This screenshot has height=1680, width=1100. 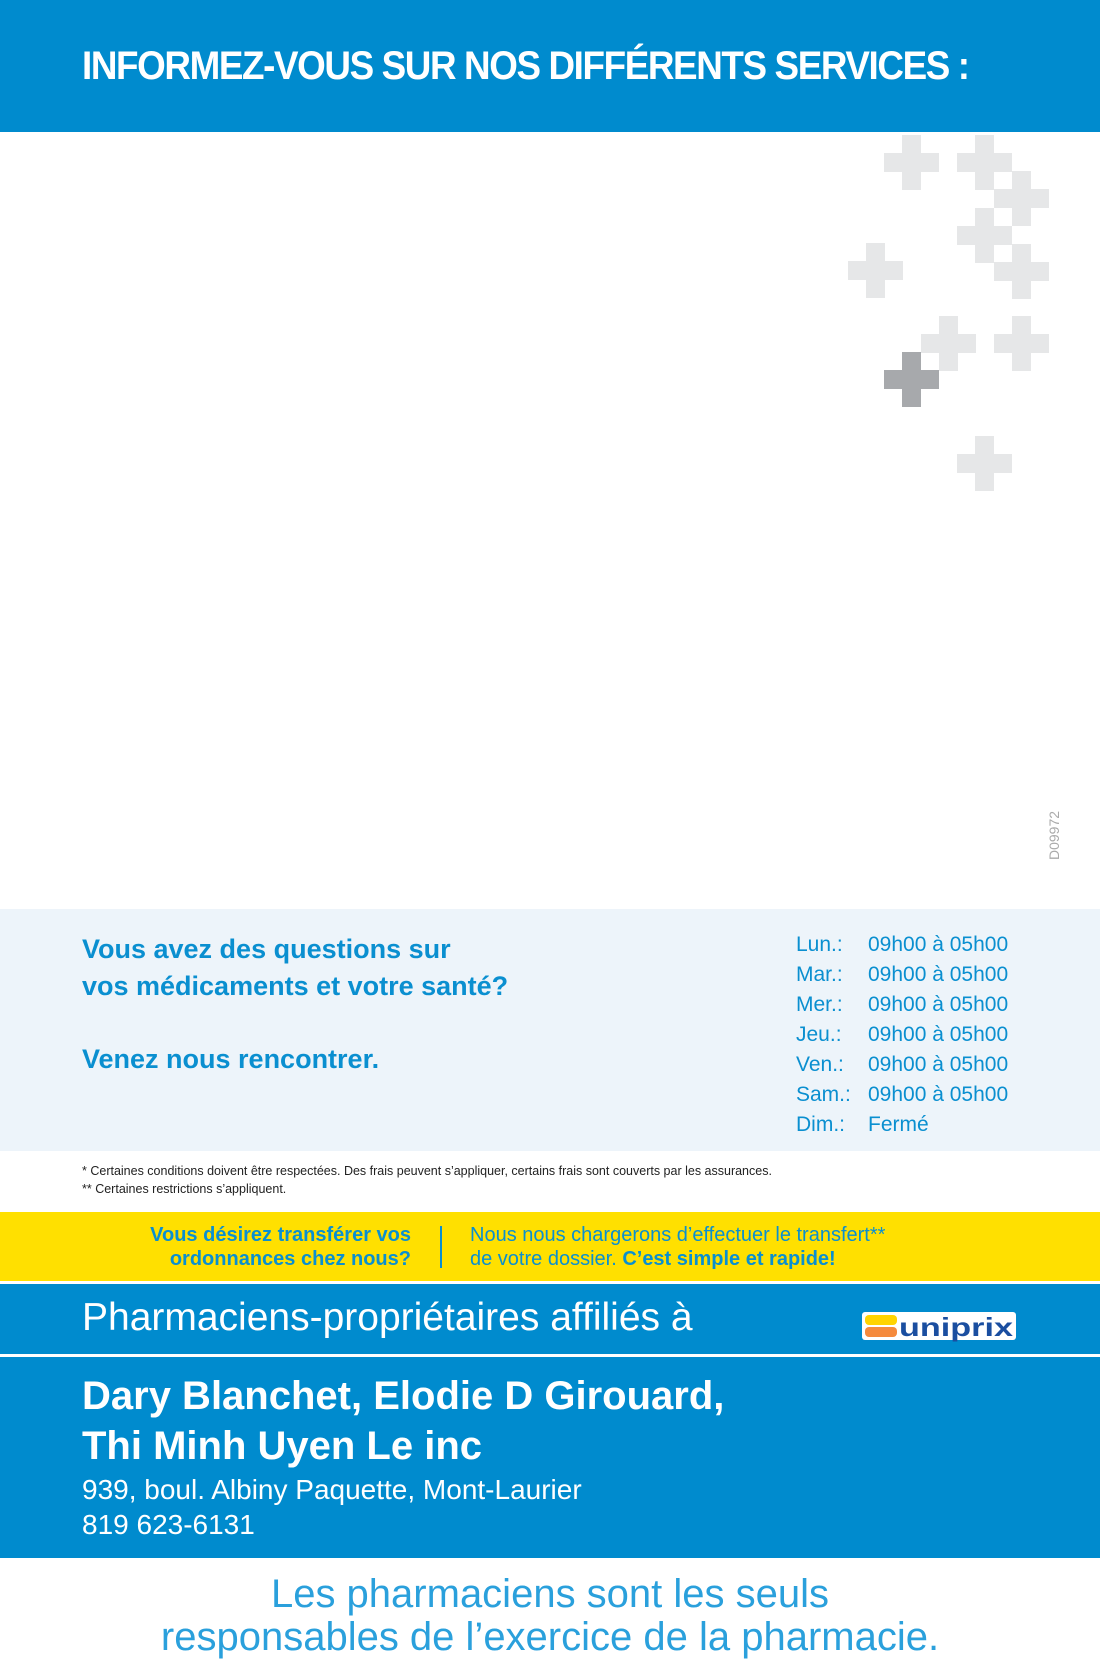 I want to click on hours-row: Lun.: 09h00 à 05h00, so click(x=902, y=945).